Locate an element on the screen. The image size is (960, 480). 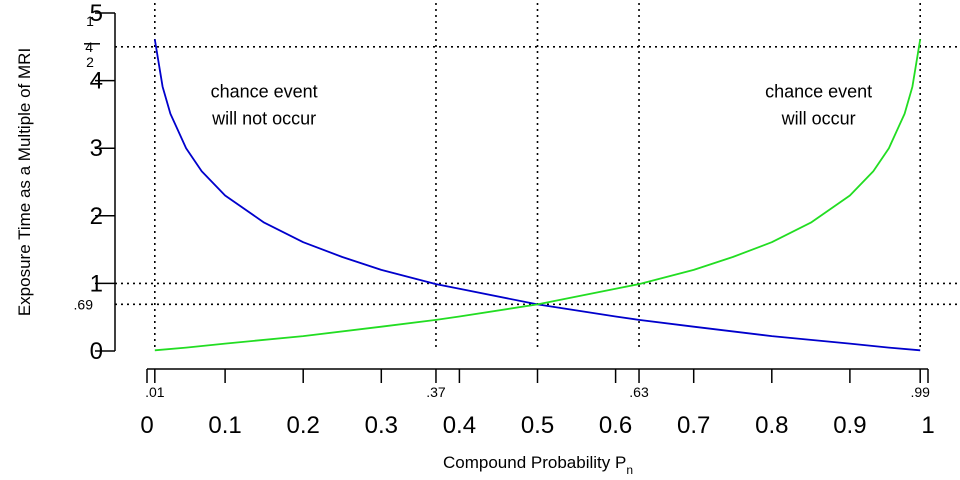
y-tick-label-4: 4 is located at coordinates (96, 81).